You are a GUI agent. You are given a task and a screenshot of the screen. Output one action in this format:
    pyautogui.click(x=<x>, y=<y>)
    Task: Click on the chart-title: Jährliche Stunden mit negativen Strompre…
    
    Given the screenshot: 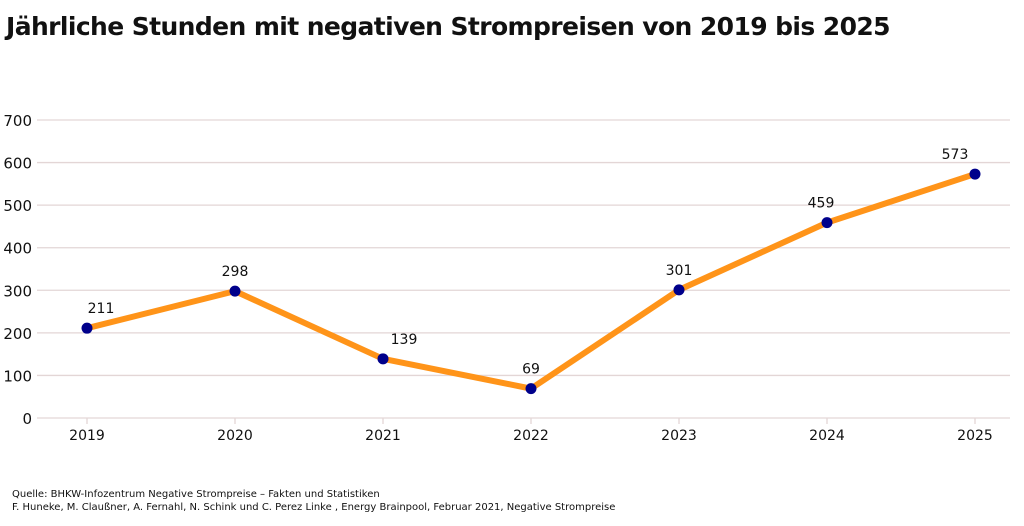 What is the action you would take?
    pyautogui.click(x=448, y=26)
    